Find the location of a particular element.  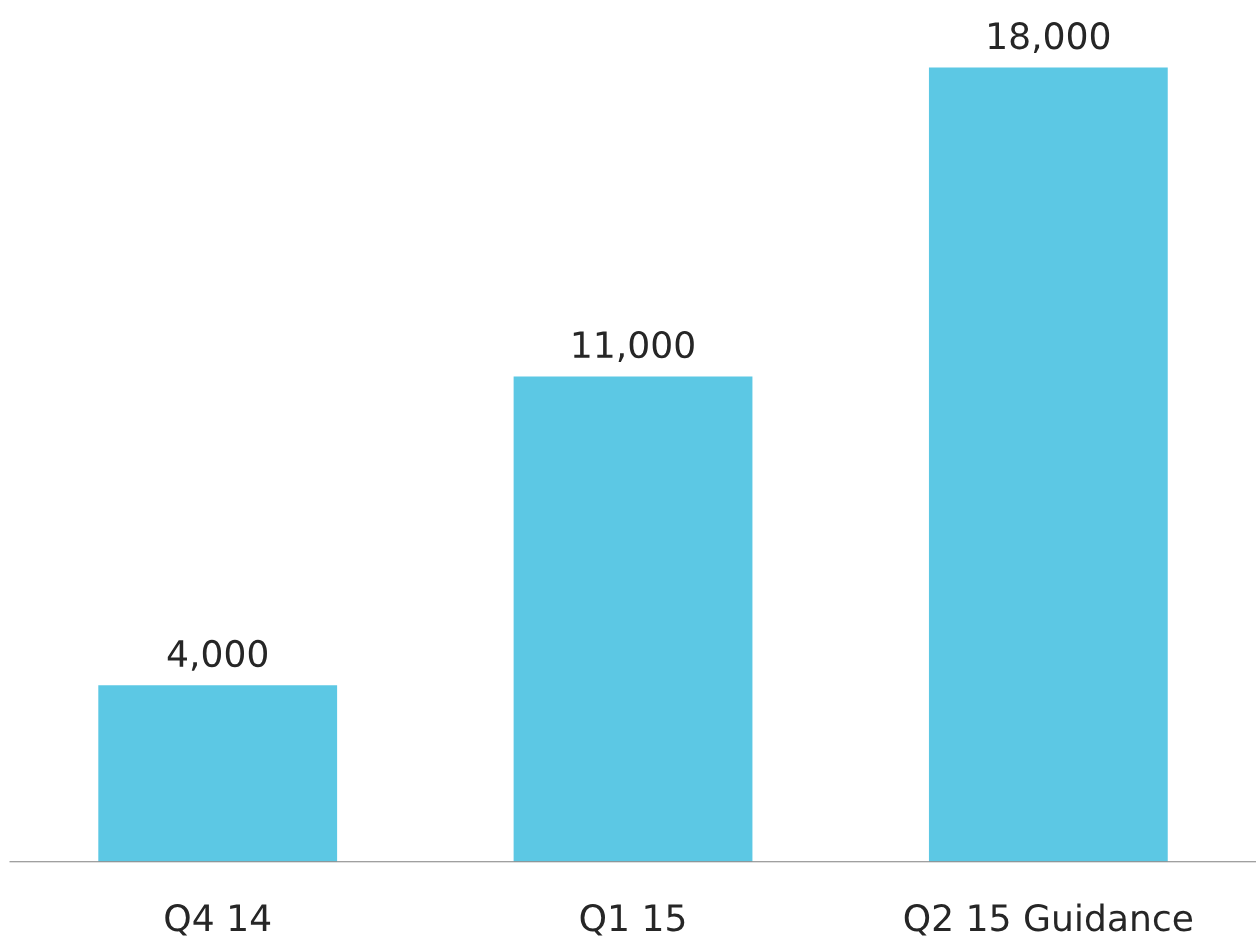

x-tick-label: Q2 15 Guidance is located at coordinates (1048, 919).